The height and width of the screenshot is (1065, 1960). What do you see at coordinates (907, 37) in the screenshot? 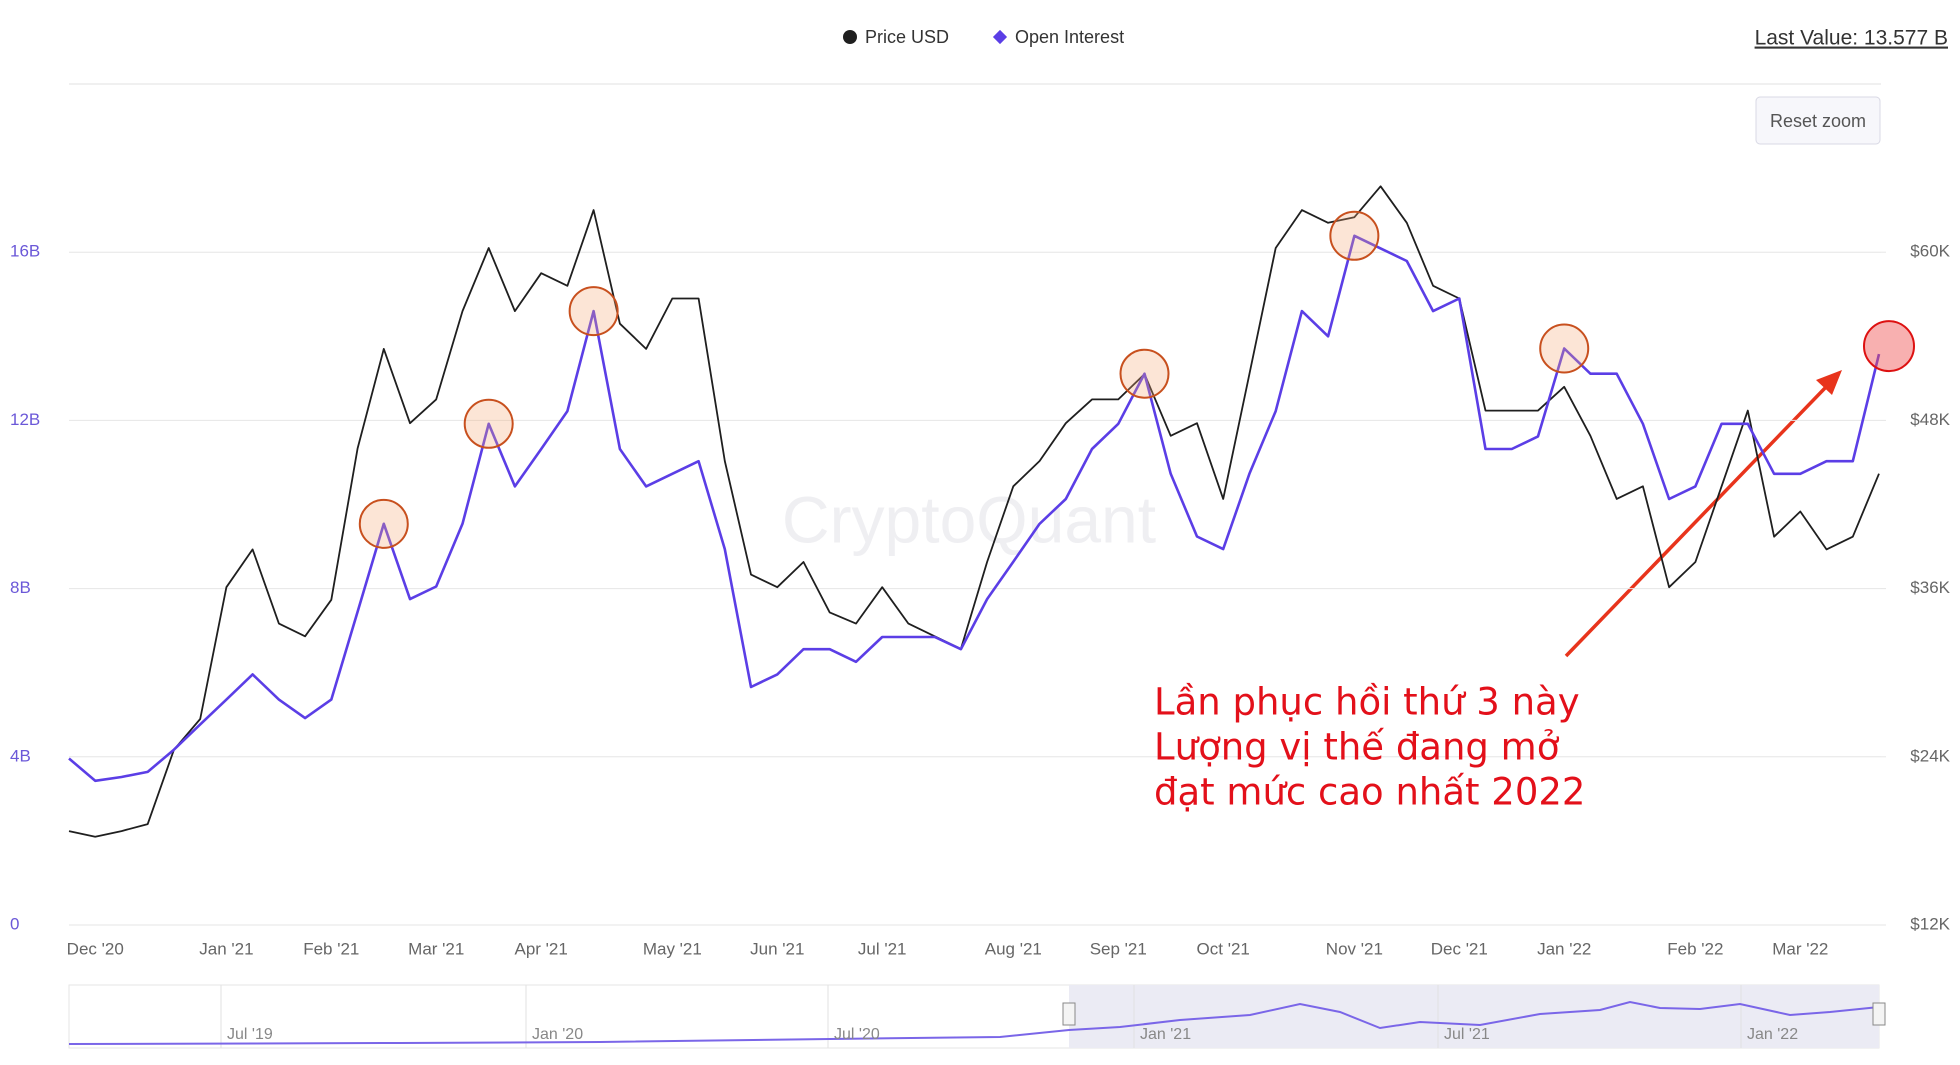
I see `legend-label: Price USD` at bounding box center [907, 37].